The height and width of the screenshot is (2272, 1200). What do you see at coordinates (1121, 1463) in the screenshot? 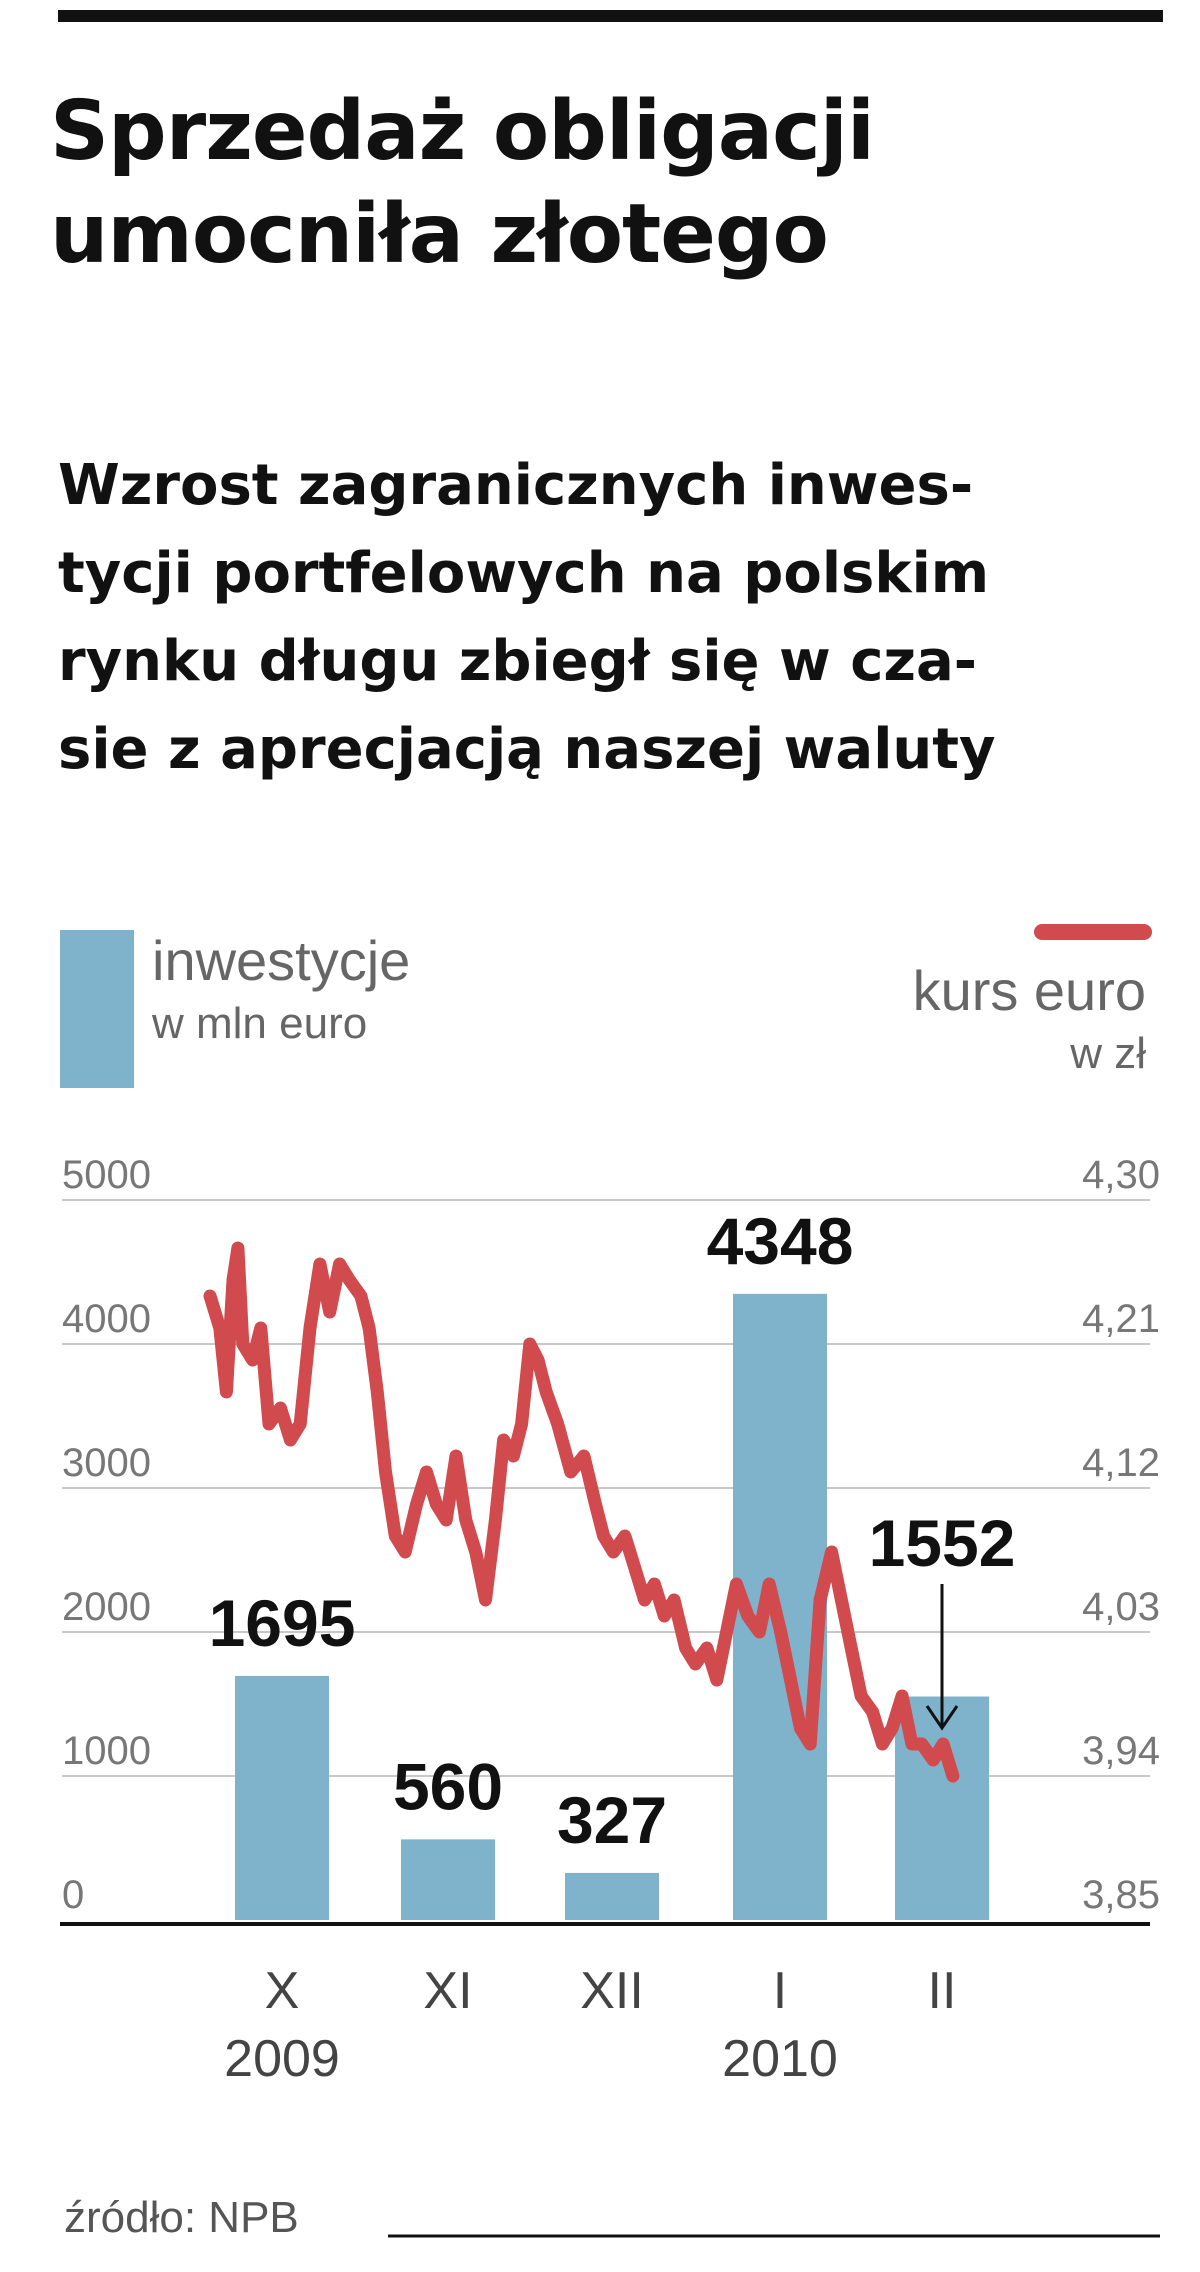
I see `right-tick-label: 4,12` at bounding box center [1121, 1463].